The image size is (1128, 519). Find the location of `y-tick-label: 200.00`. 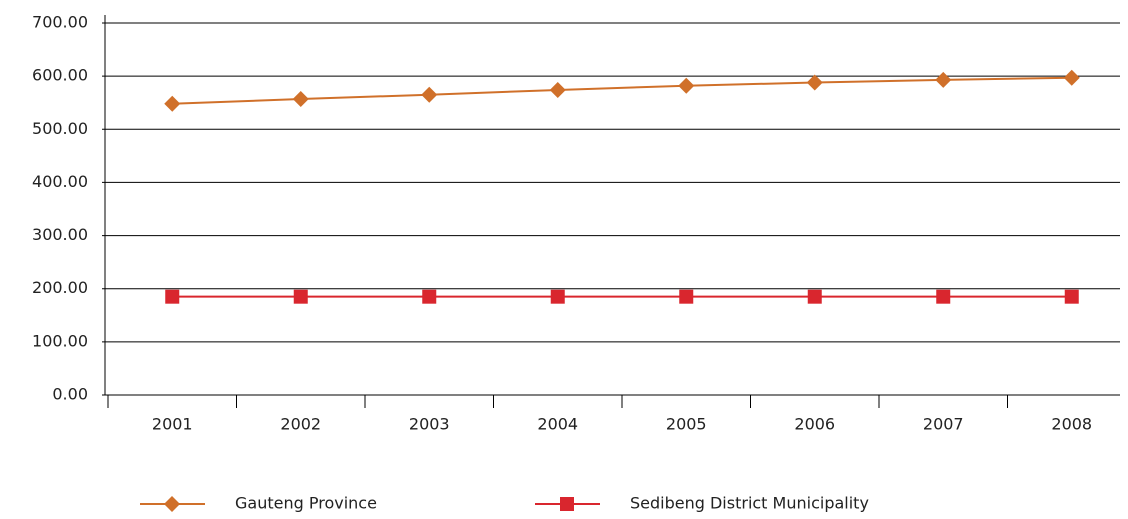

y-tick-label: 200.00 is located at coordinates (60, 287).